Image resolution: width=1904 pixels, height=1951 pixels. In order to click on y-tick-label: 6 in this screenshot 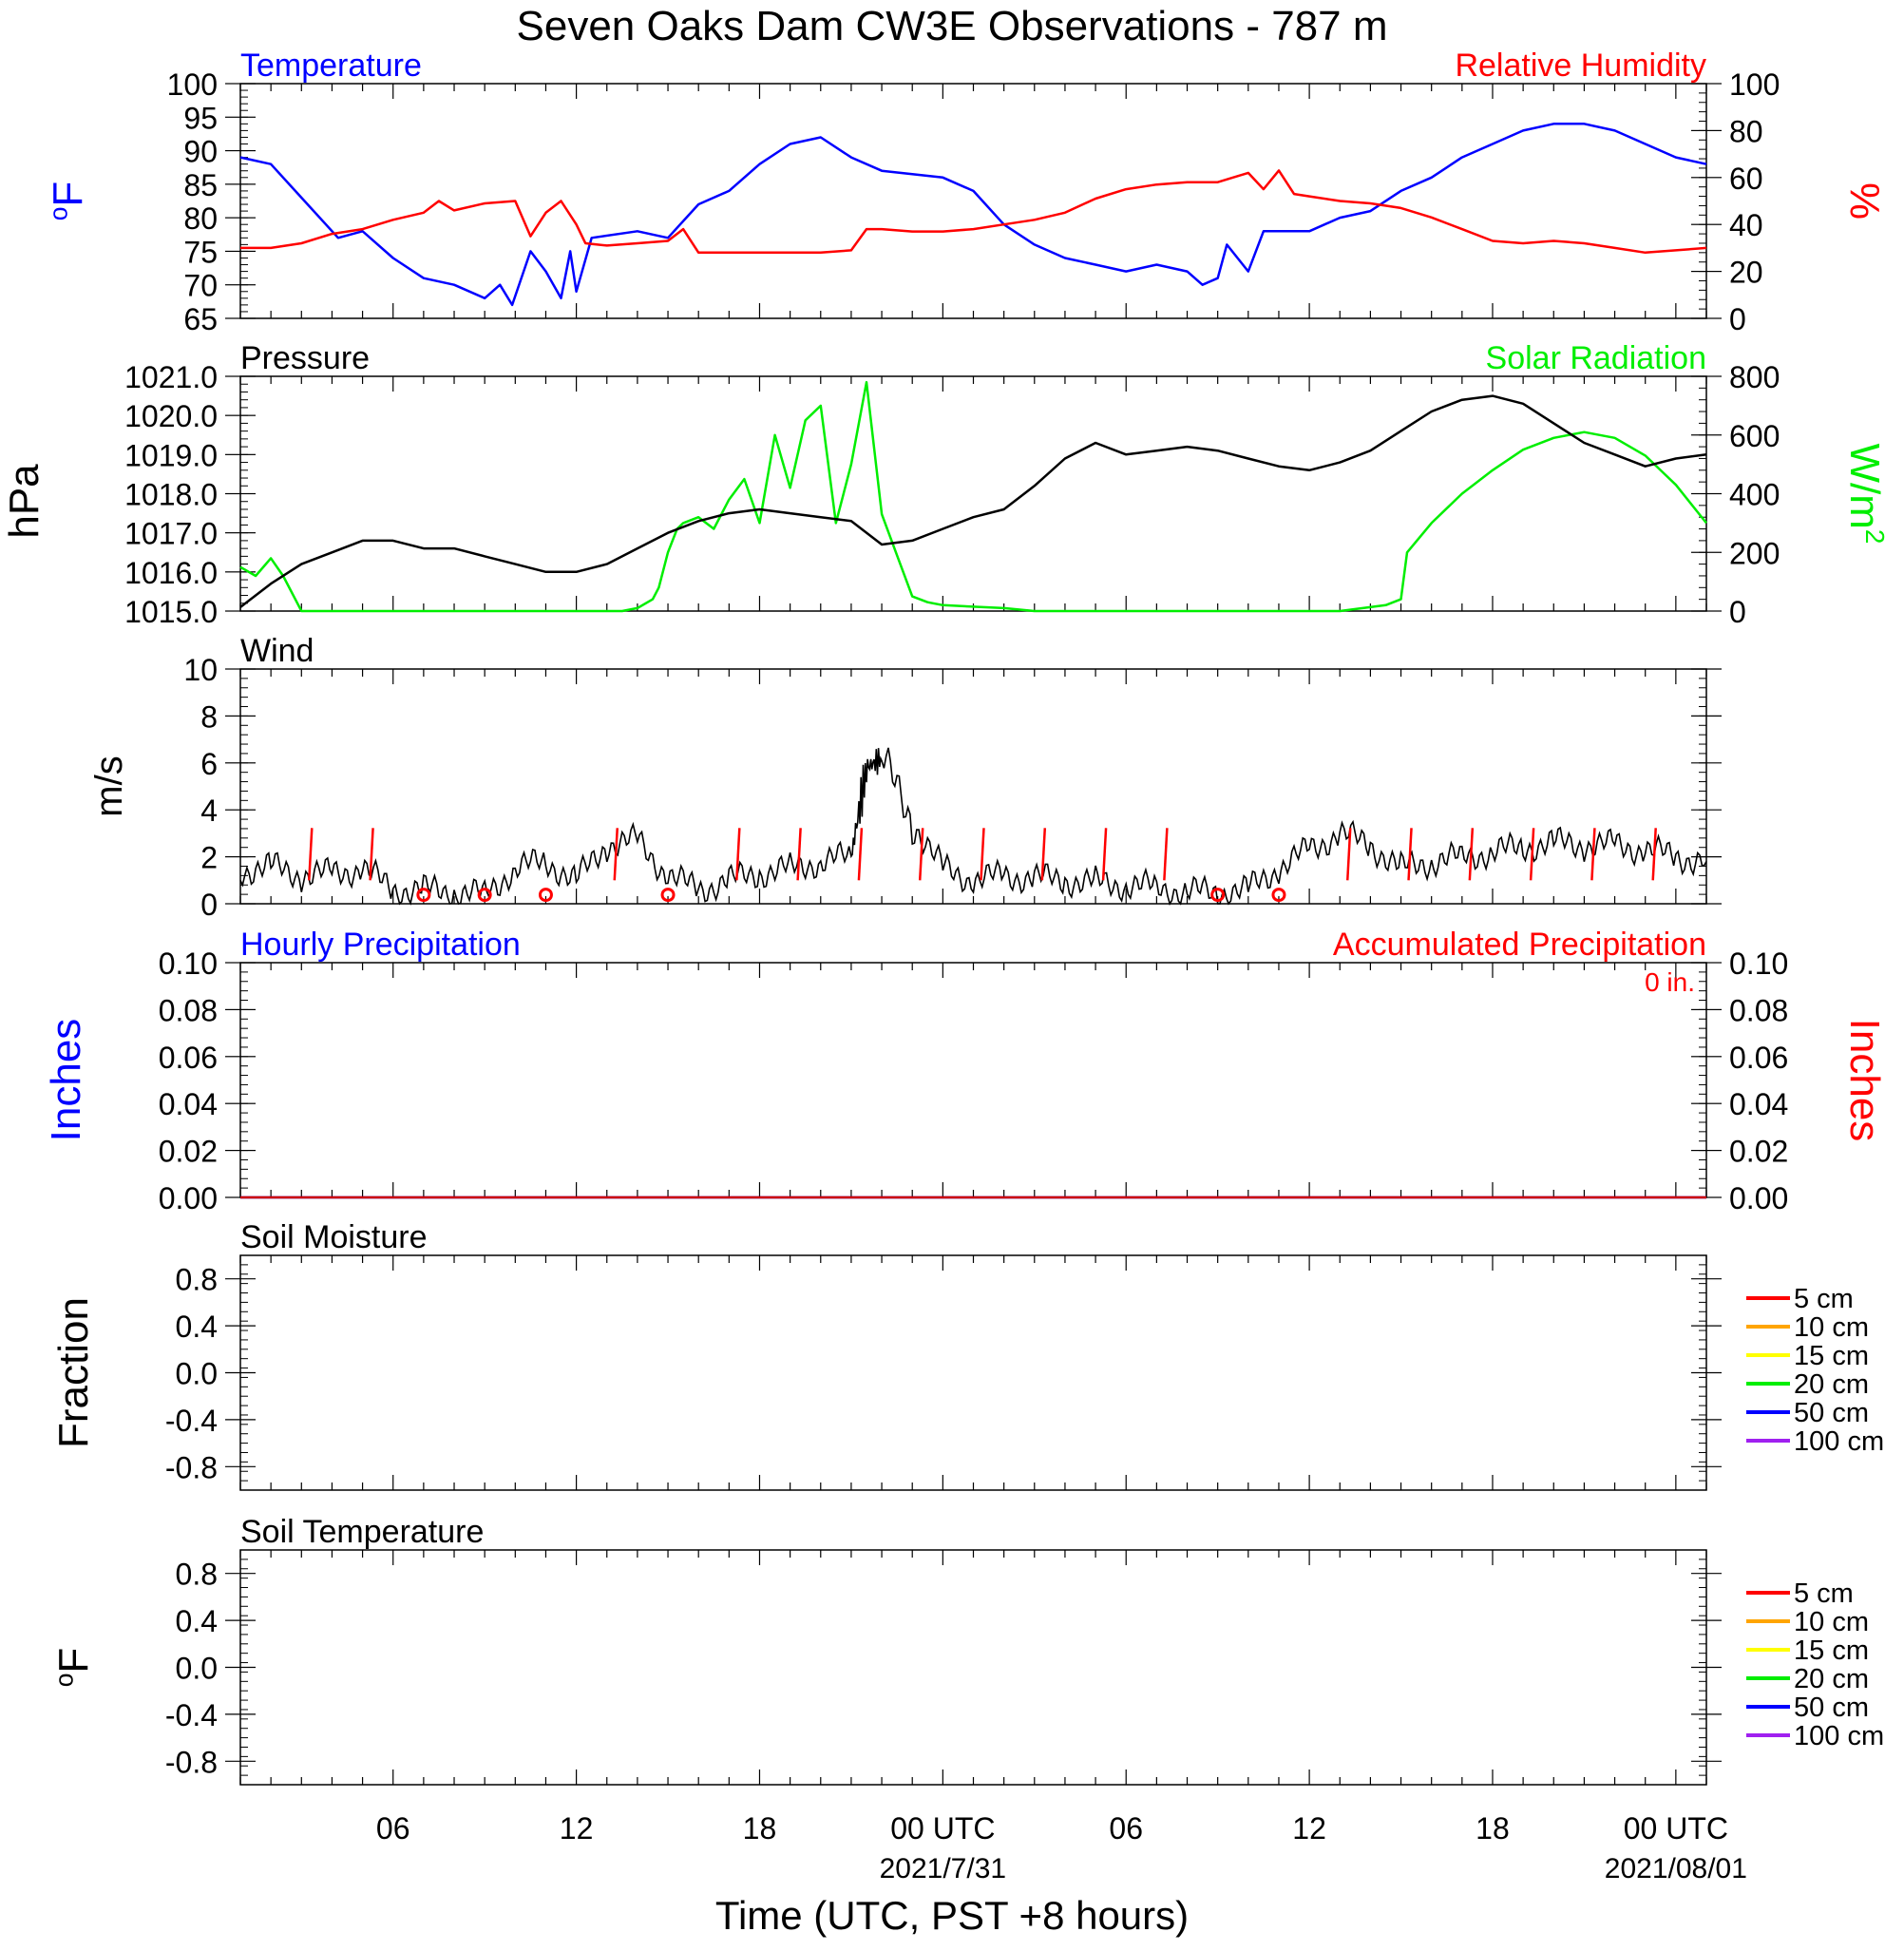, I will do `click(209, 764)`.